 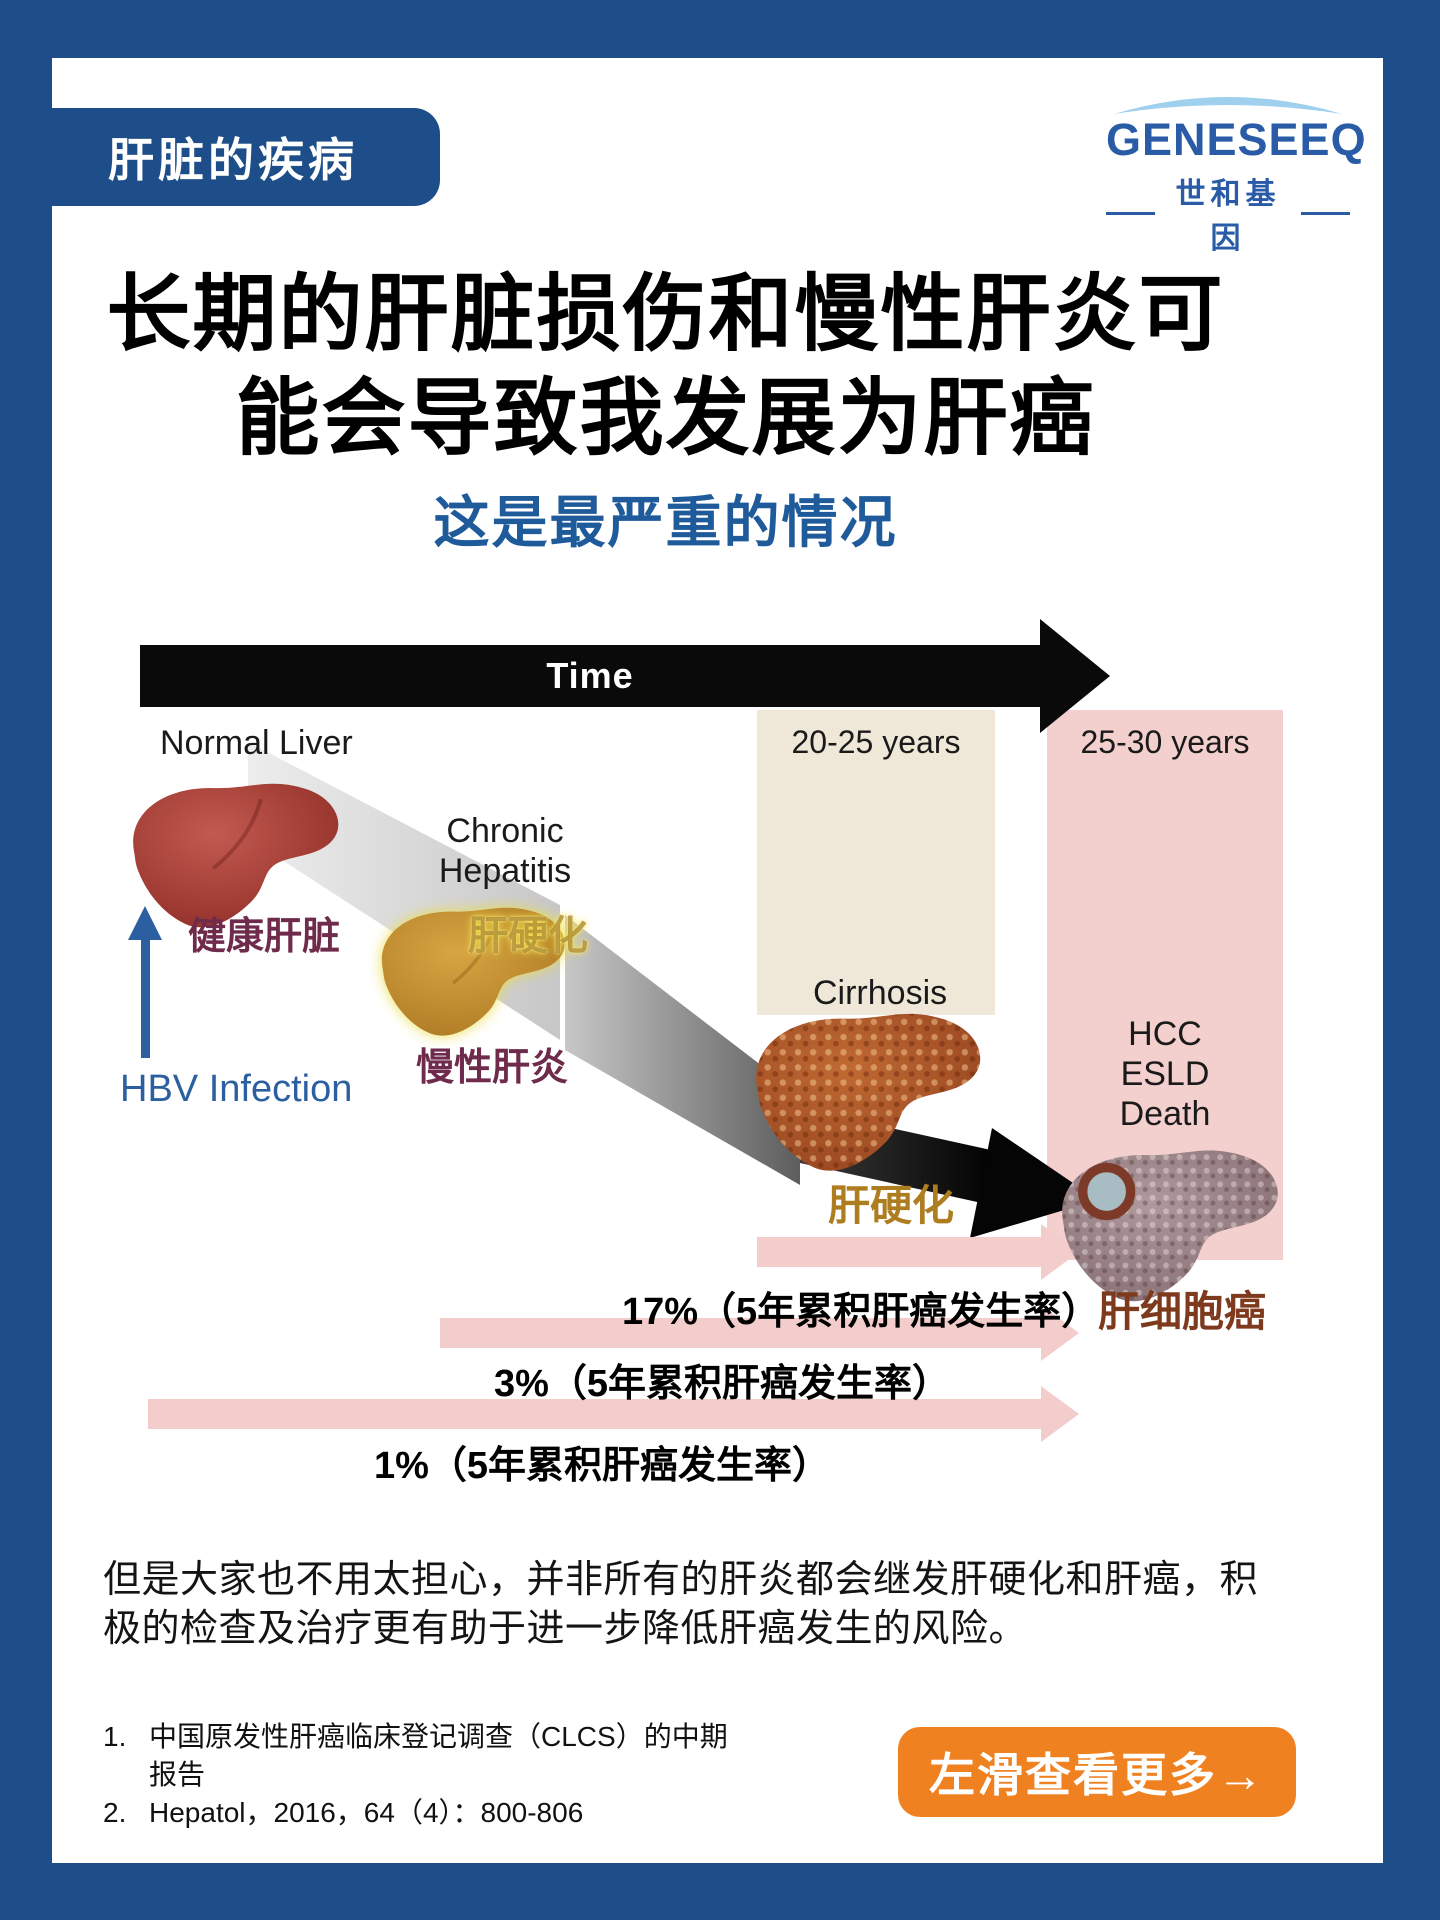 I want to click on logo-arc-icon, so click(x=1228, y=105).